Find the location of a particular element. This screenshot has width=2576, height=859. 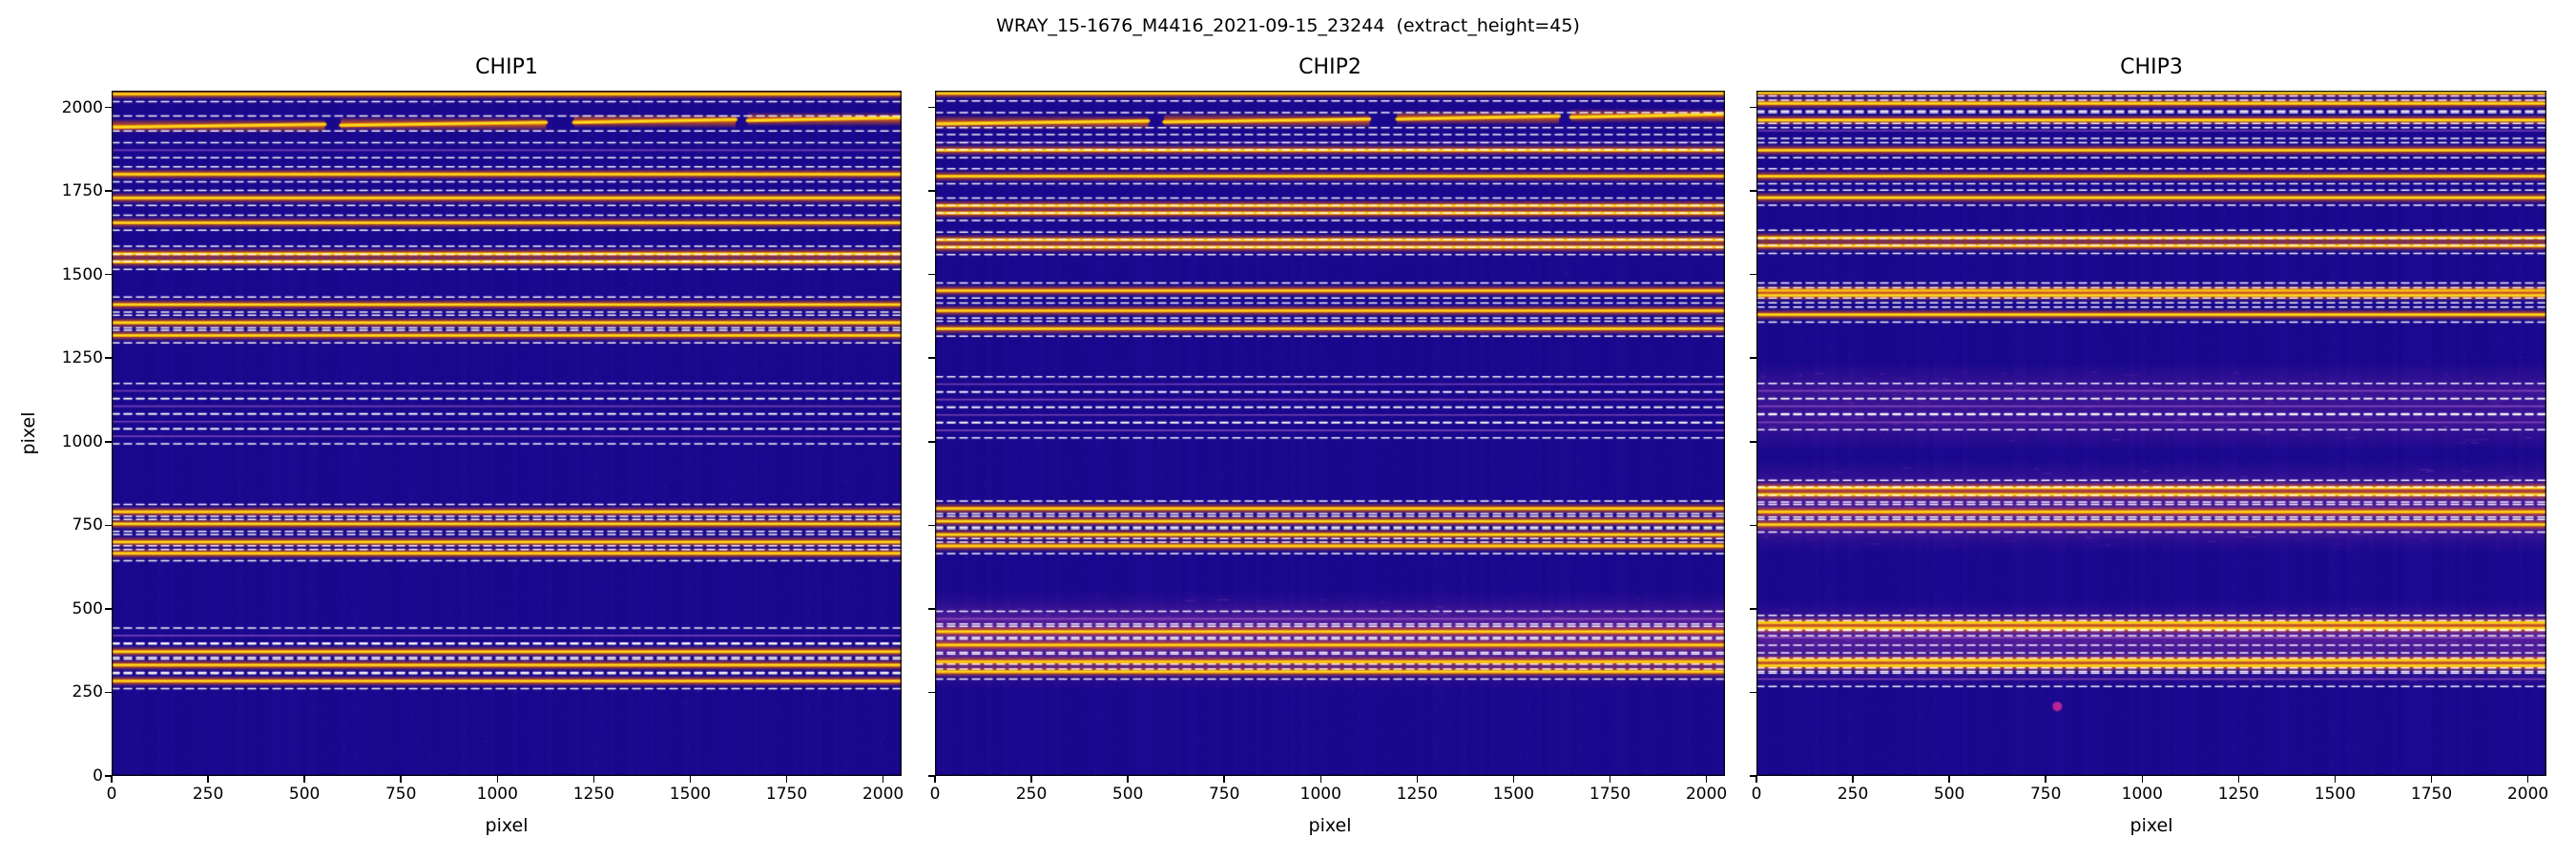

y-axis-label: pixel is located at coordinates (28, 433).